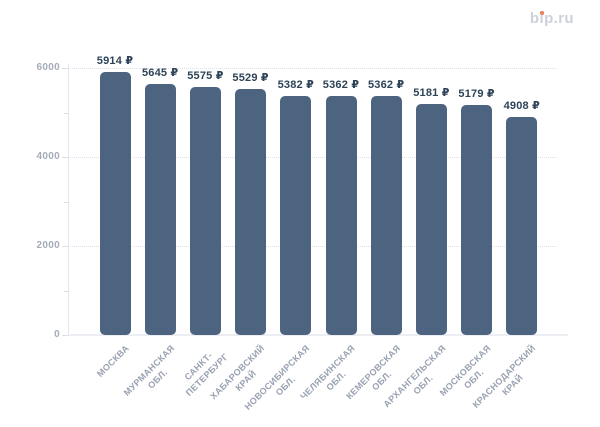 This screenshot has height=427, width=600. What do you see at coordinates (113, 361) in the screenshot?
I see `x-tick-label: МОСКВА` at bounding box center [113, 361].